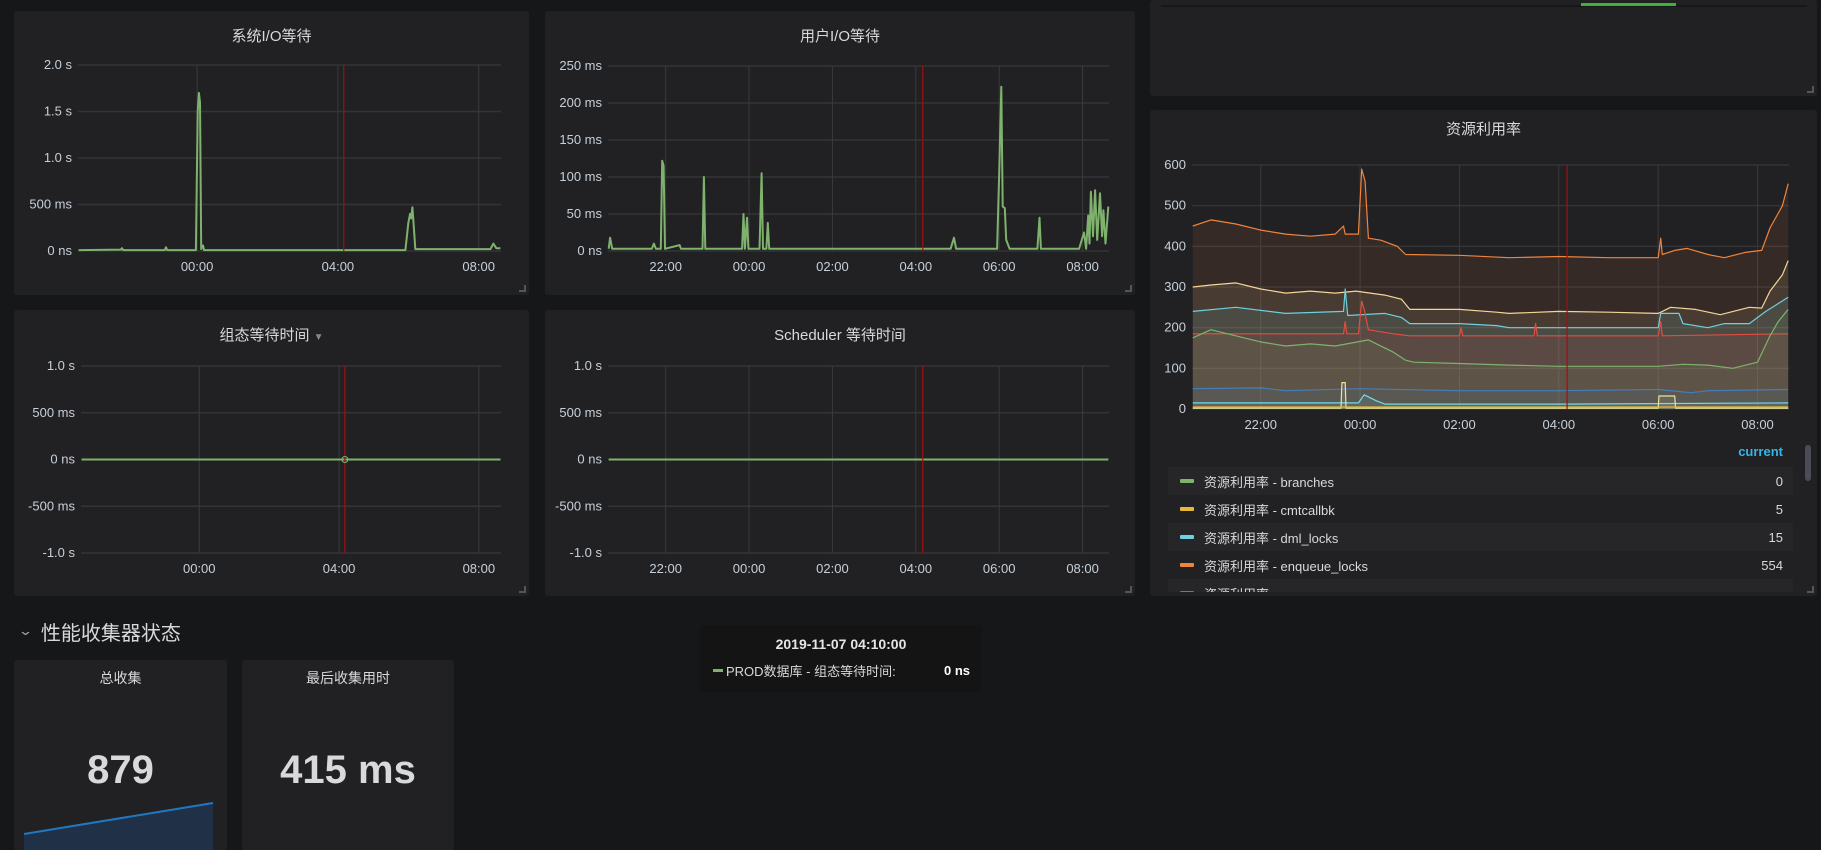 The width and height of the screenshot is (1821, 850). Describe the element at coordinates (1175, 367) in the screenshot. I see `y-tick-label: 100` at that location.